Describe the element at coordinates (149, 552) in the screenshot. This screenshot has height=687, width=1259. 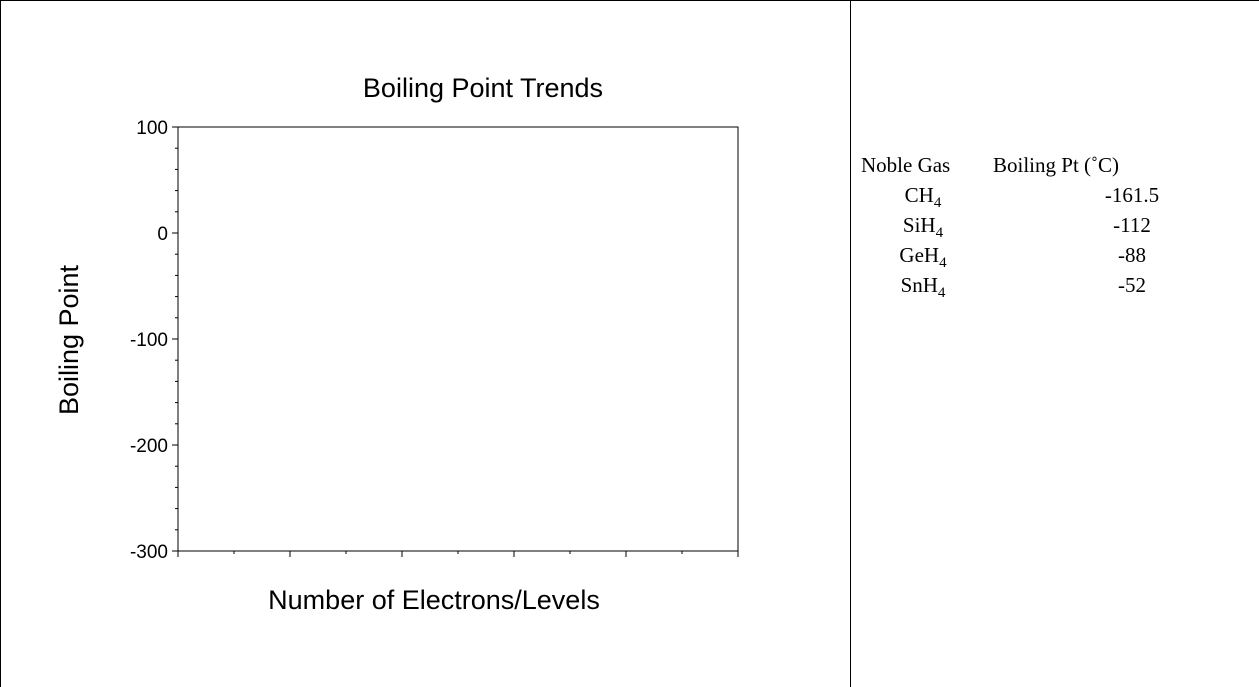
I see `y-tick-label: -300` at that location.